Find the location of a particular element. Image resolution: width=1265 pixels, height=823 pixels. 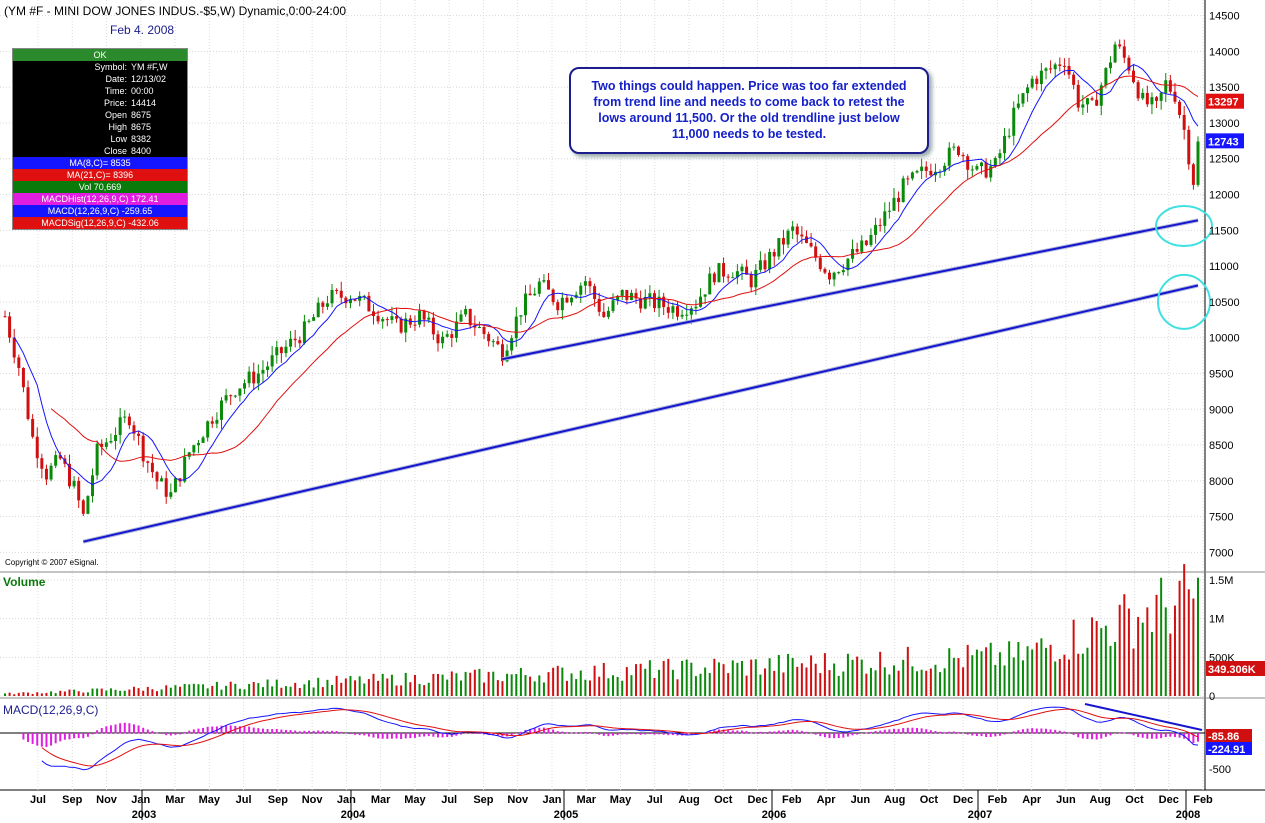

year-label: 2005 is located at coordinates (566, 815).